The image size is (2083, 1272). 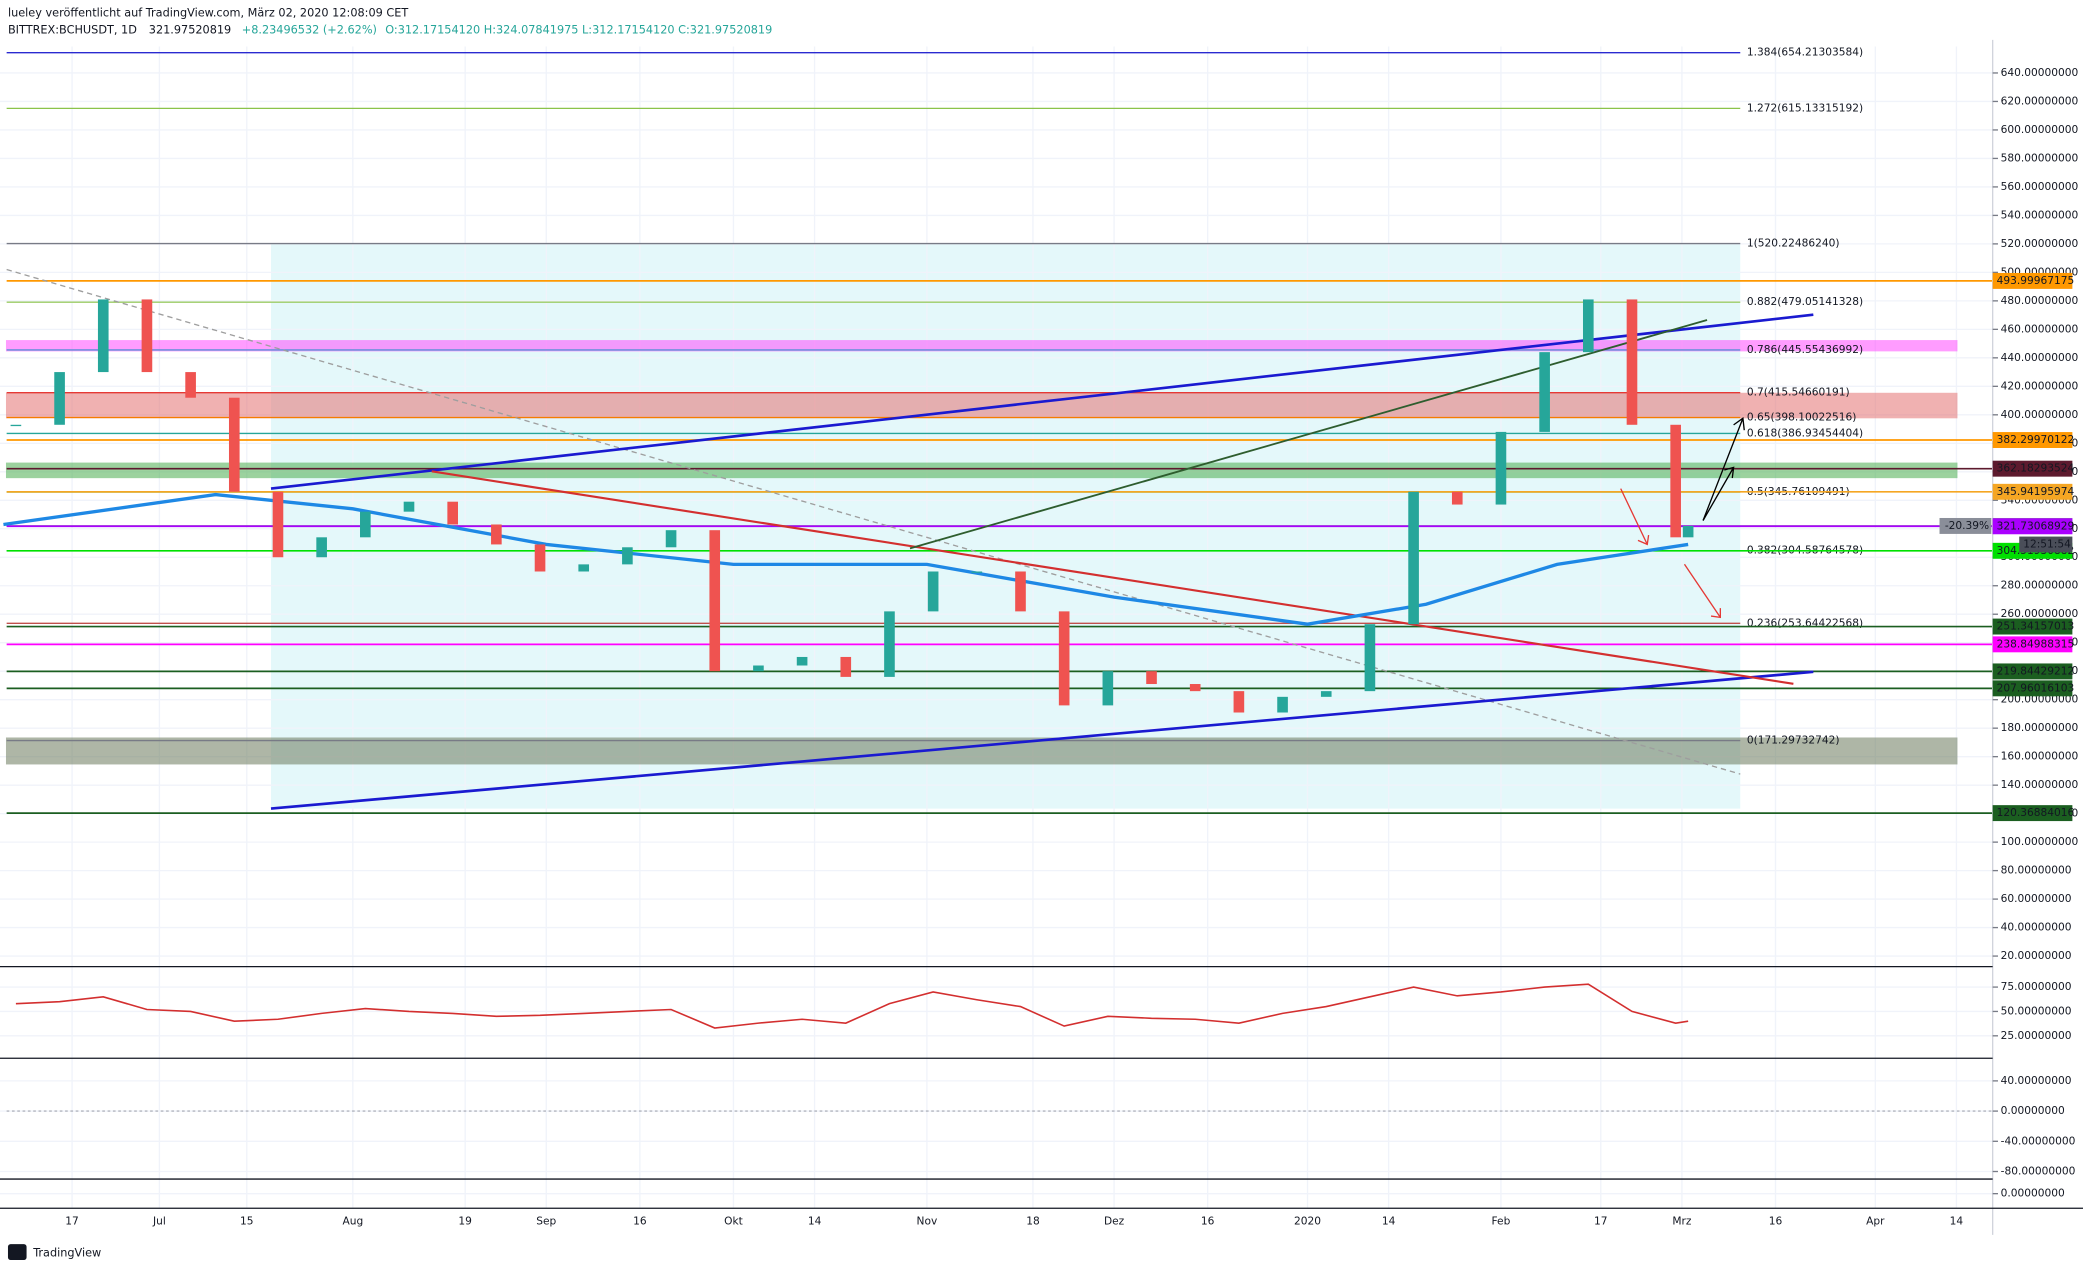 What do you see at coordinates (1805, 52) in the screenshot?
I see `fib-label: 1.384(654.21303584)` at bounding box center [1805, 52].